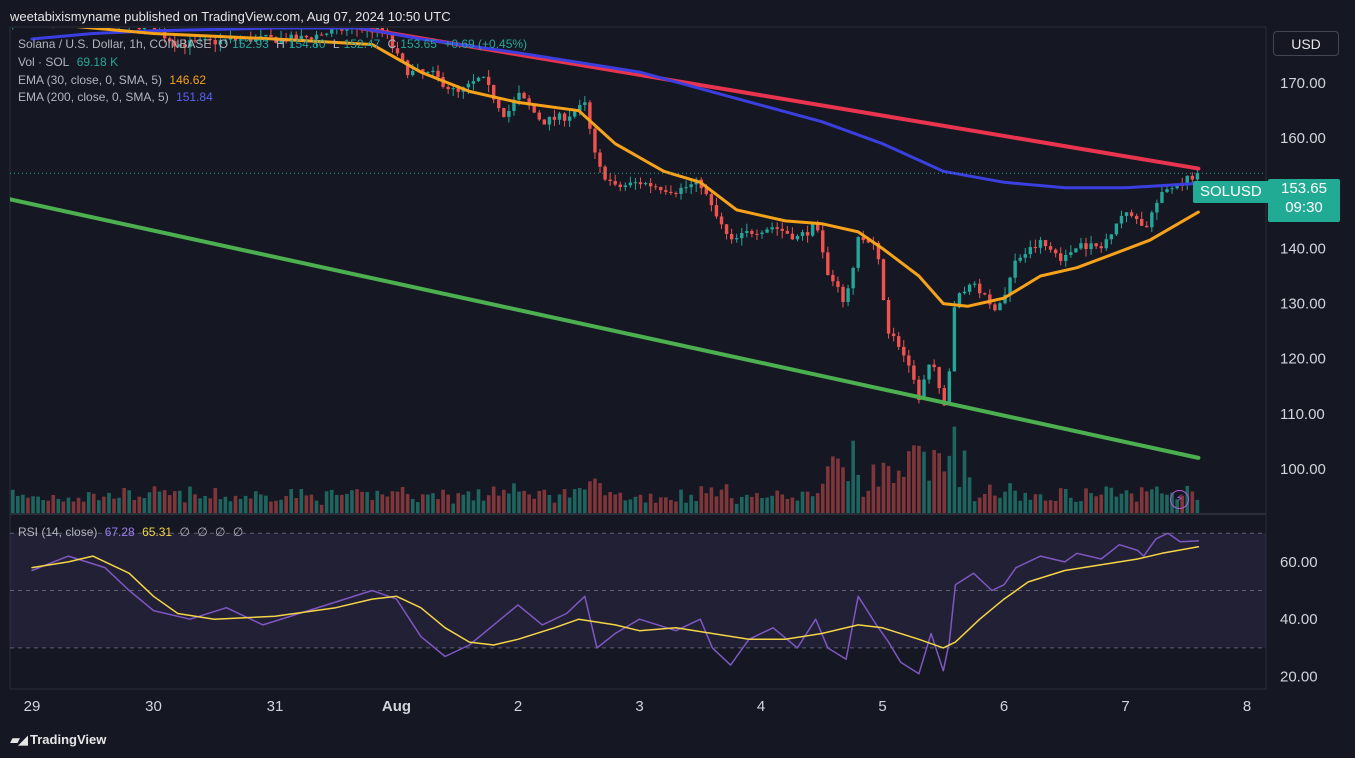  I want to click on time-tick-label: 4, so click(761, 706).